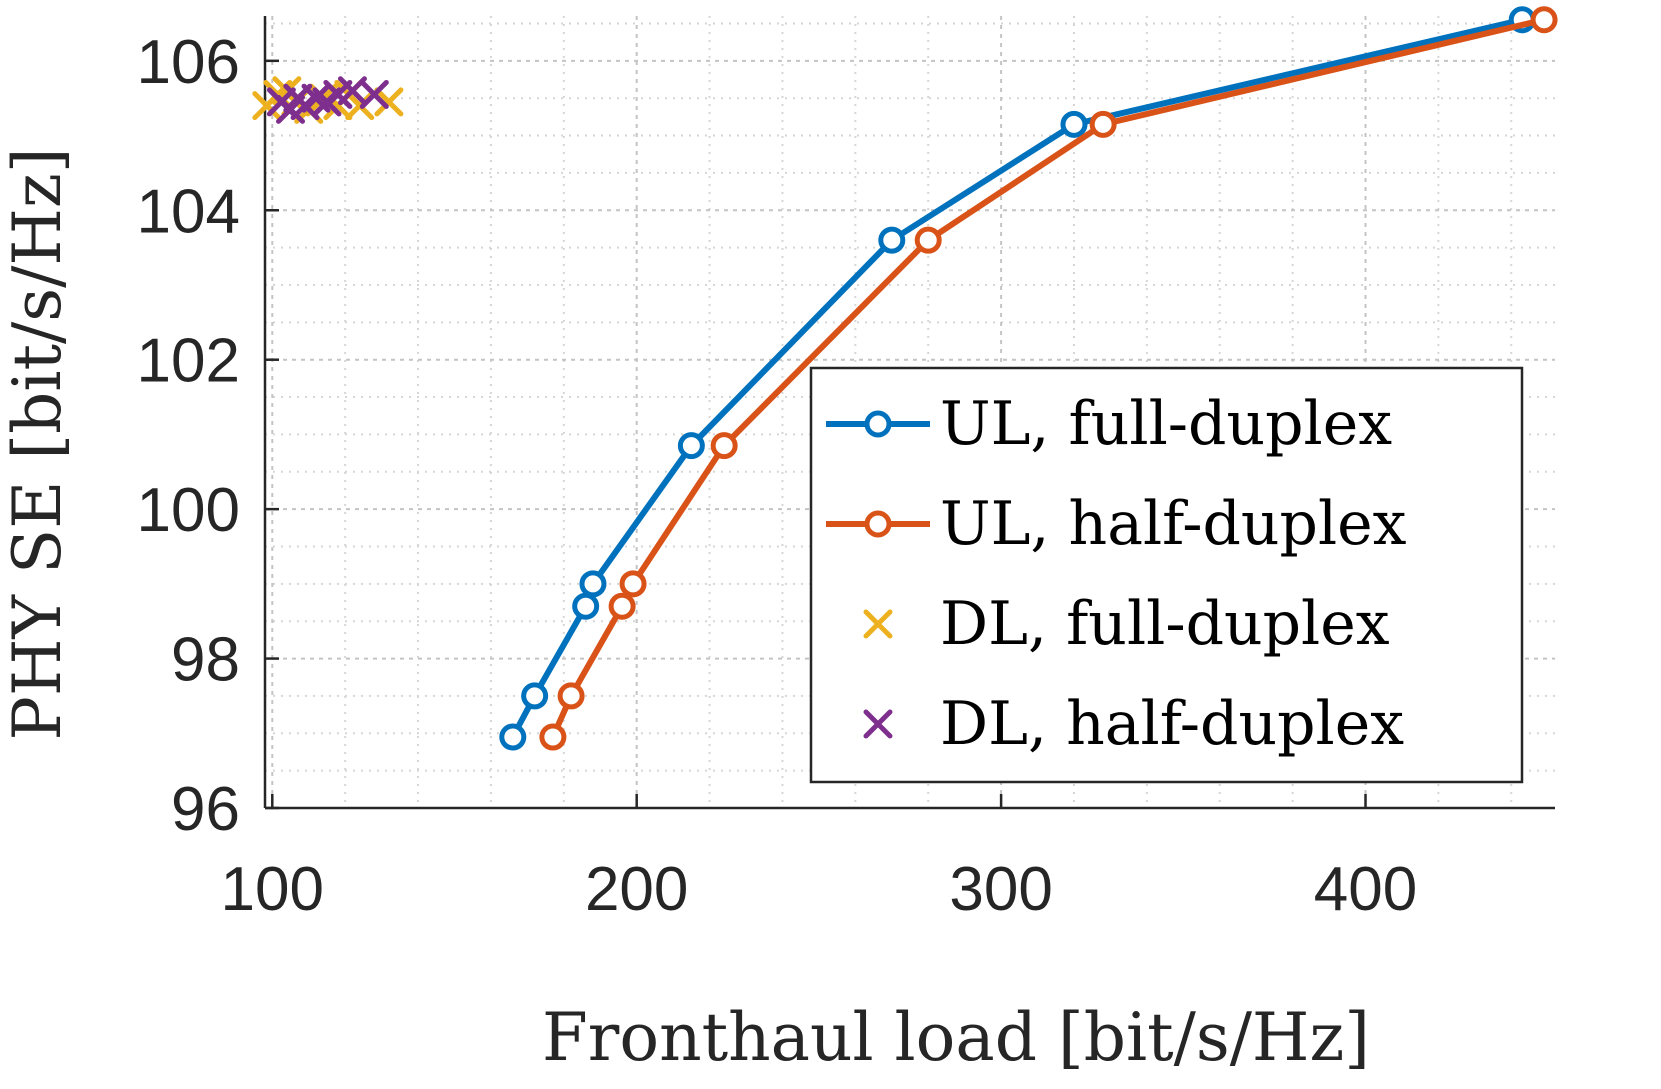  What do you see at coordinates (205, 660) in the screenshot?
I see `y-tick-label: 98` at bounding box center [205, 660].